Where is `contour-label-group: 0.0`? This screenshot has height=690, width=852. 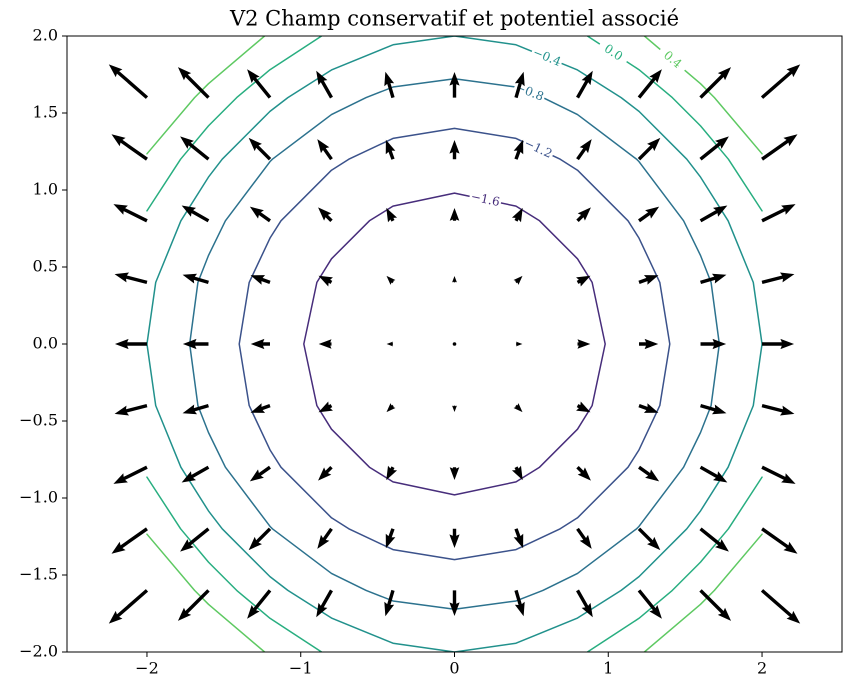 contour-label-group: 0.0 is located at coordinates (613, 53).